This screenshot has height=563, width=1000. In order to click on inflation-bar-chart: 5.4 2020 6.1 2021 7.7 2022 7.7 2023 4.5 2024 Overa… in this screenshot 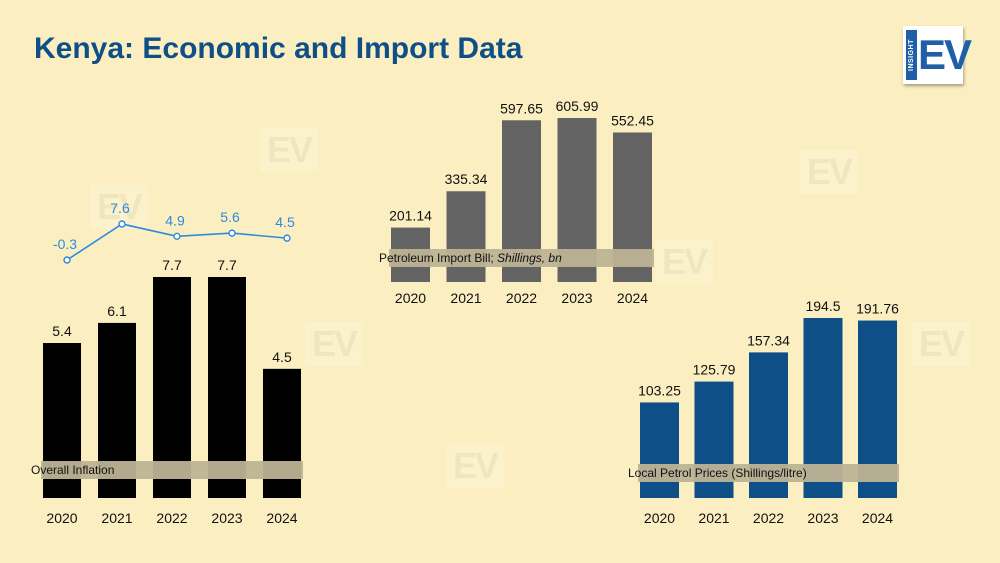, I will do `click(167, 391)`.